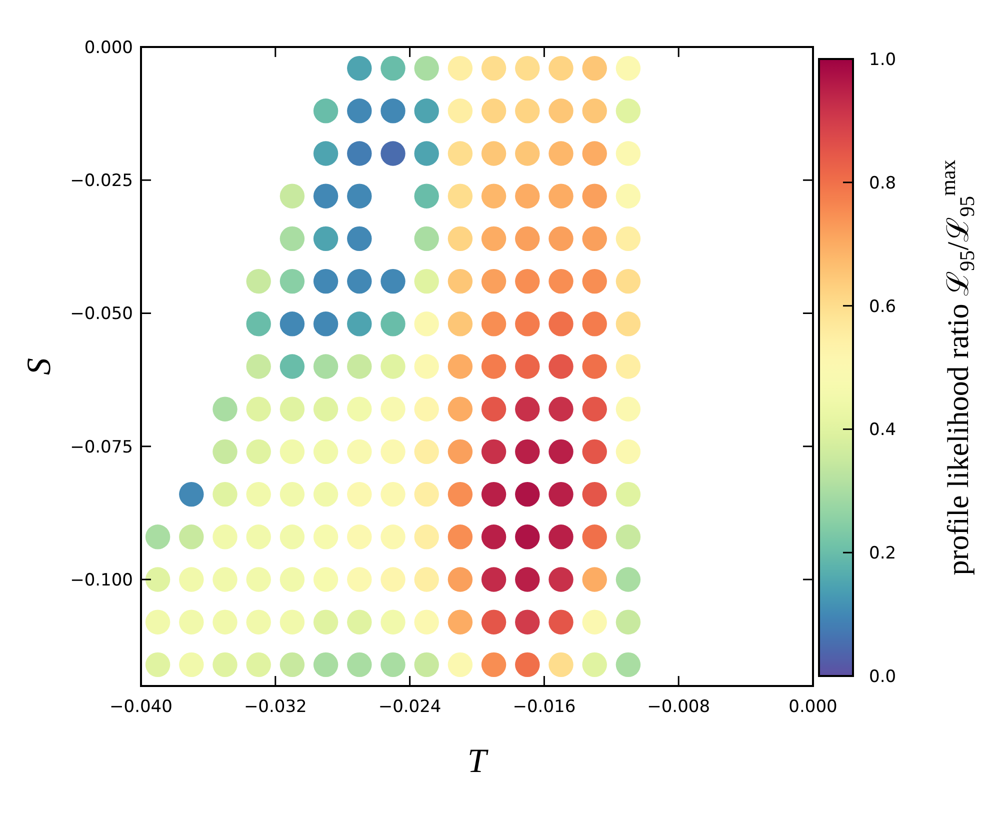 The width and height of the screenshot is (990, 825). Describe the element at coordinates (478, 761) in the screenshot. I see `x-axis-title: T` at that location.